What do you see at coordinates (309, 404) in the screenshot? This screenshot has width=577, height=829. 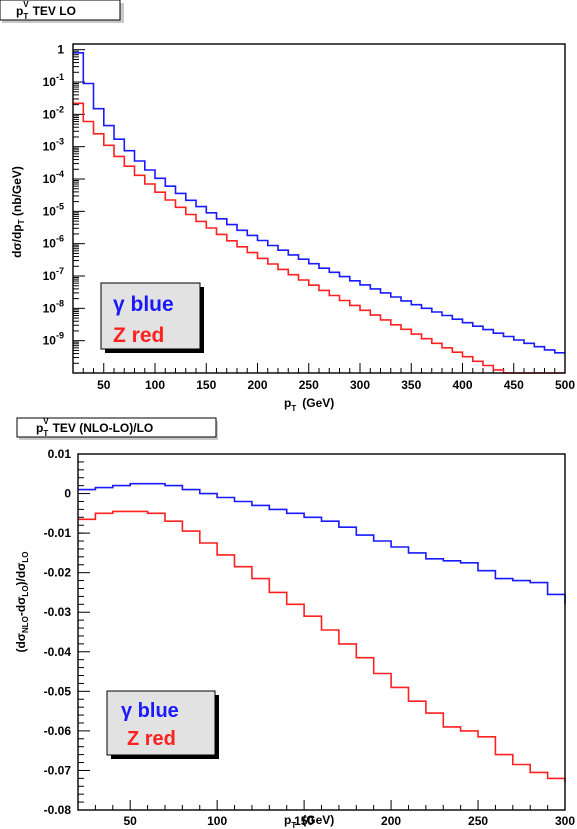 I see `chart-top-x-axis-label: pT (GeV)` at bounding box center [309, 404].